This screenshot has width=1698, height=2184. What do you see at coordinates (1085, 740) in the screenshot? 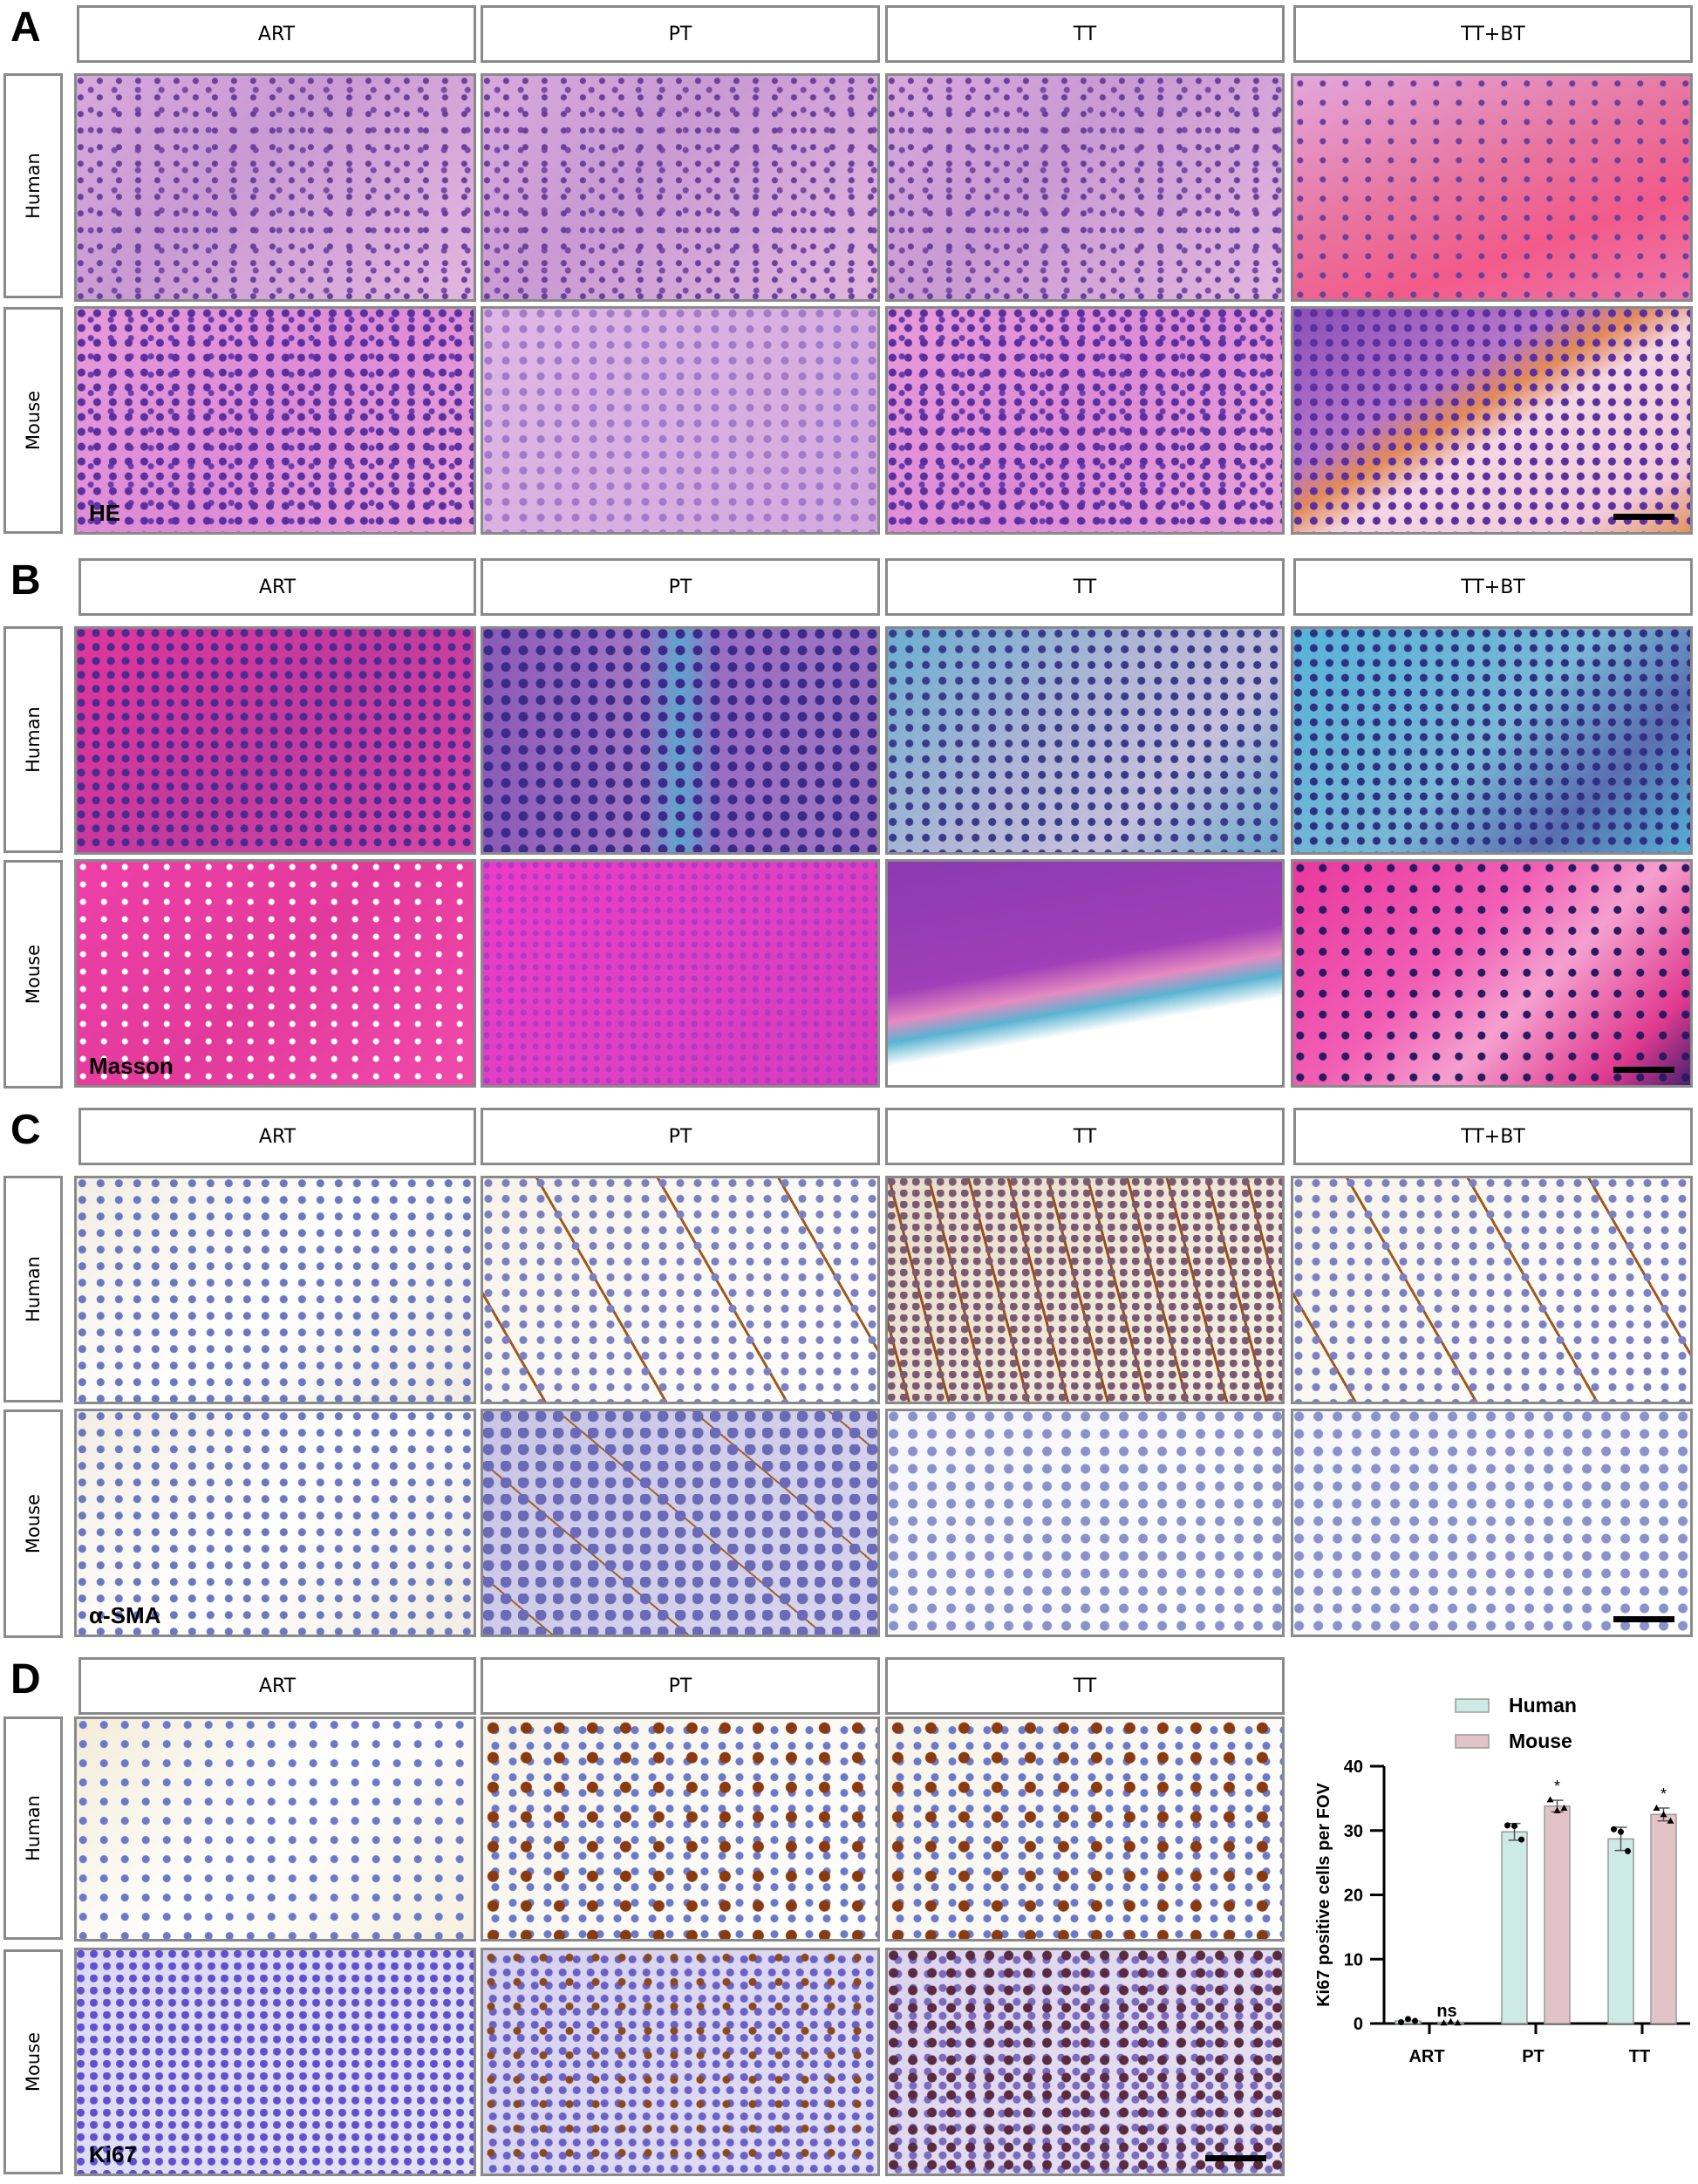
I see `image-masson-human-tt` at bounding box center [1085, 740].